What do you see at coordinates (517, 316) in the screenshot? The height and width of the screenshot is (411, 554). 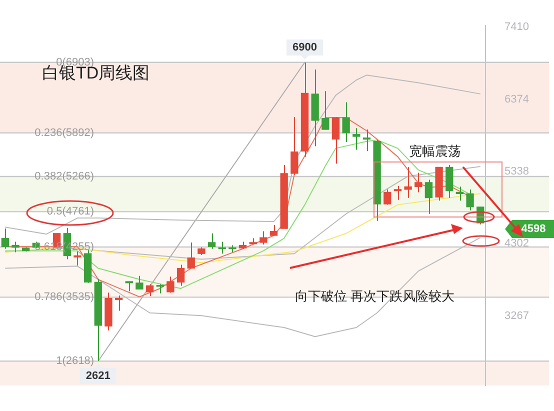 I see `y-tick-label: 3267` at bounding box center [517, 316].